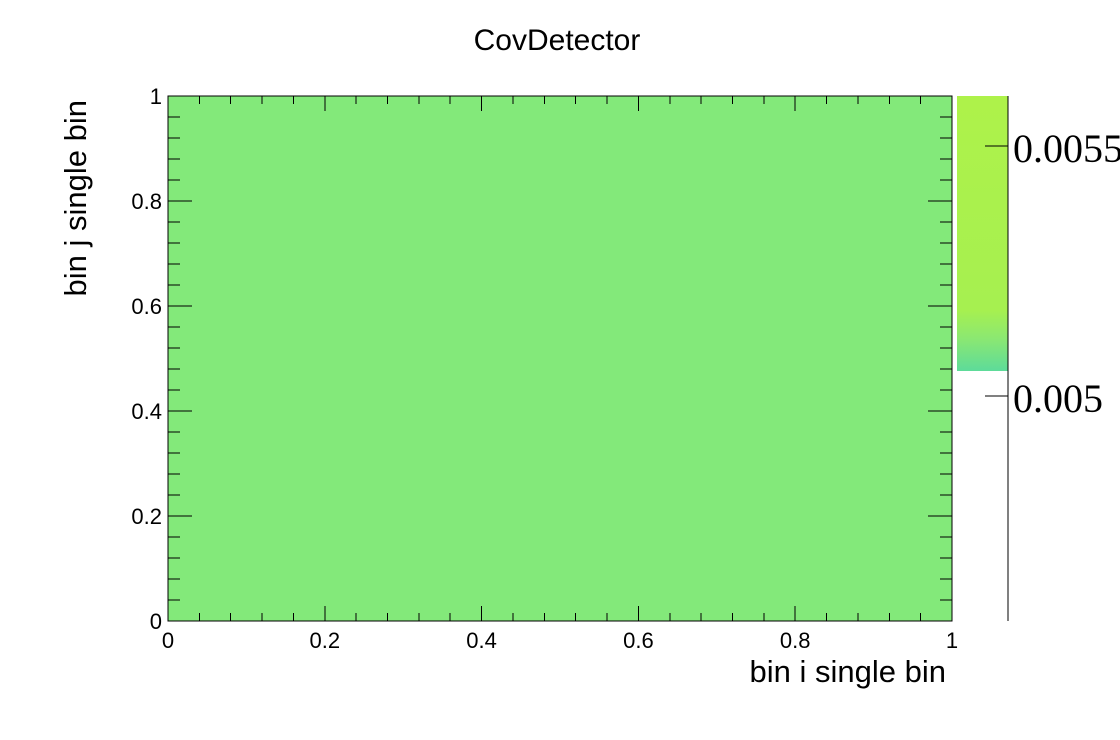  I want to click on x-tick-label: 0.4, so click(481, 640).